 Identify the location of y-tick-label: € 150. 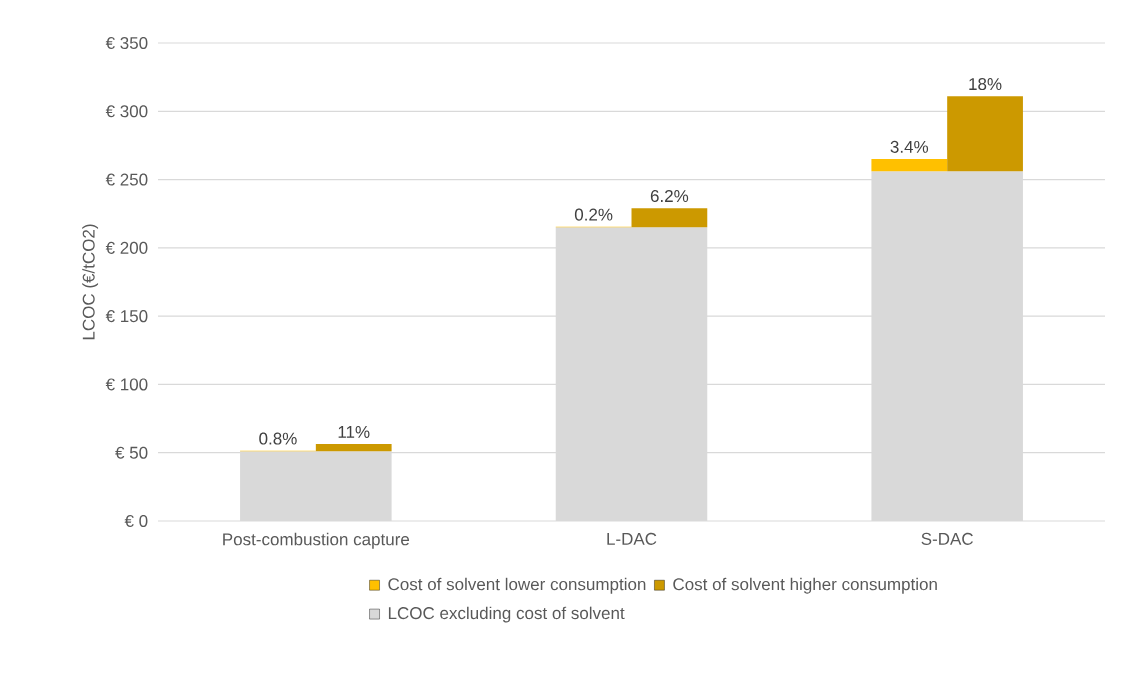
(126, 316).